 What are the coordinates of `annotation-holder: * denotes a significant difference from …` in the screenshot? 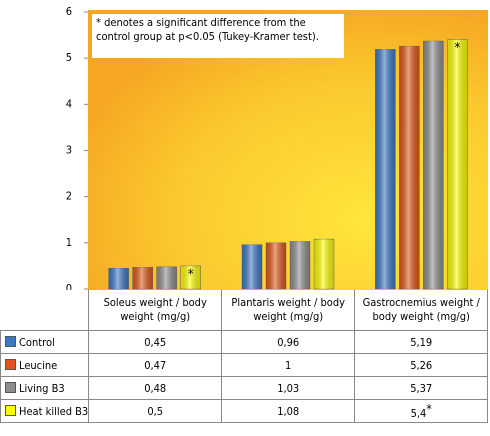 It's located at (207, 29).